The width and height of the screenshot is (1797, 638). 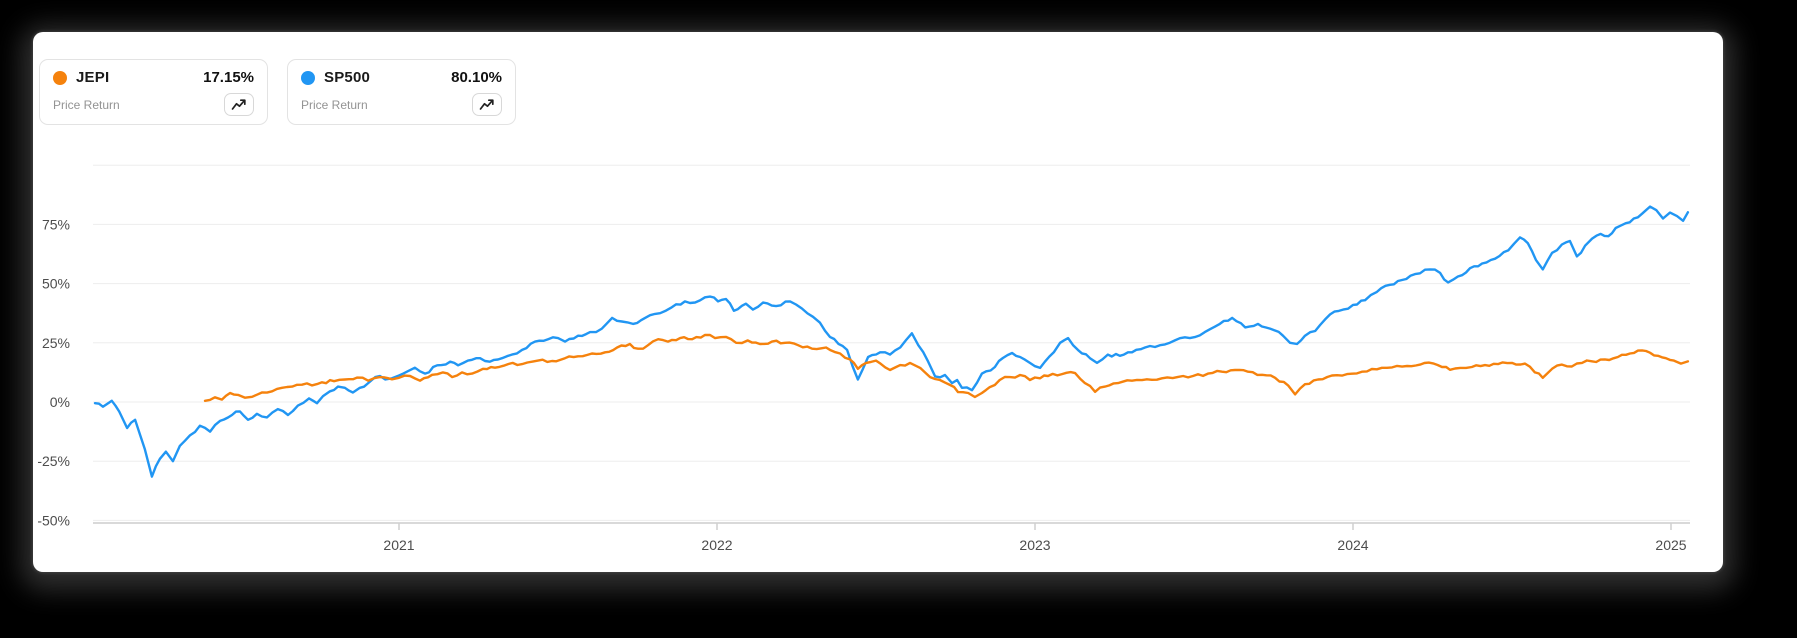 What do you see at coordinates (153, 92) in the screenshot?
I see `legend-card-jepi: JEPI 17.15% Price Return` at bounding box center [153, 92].